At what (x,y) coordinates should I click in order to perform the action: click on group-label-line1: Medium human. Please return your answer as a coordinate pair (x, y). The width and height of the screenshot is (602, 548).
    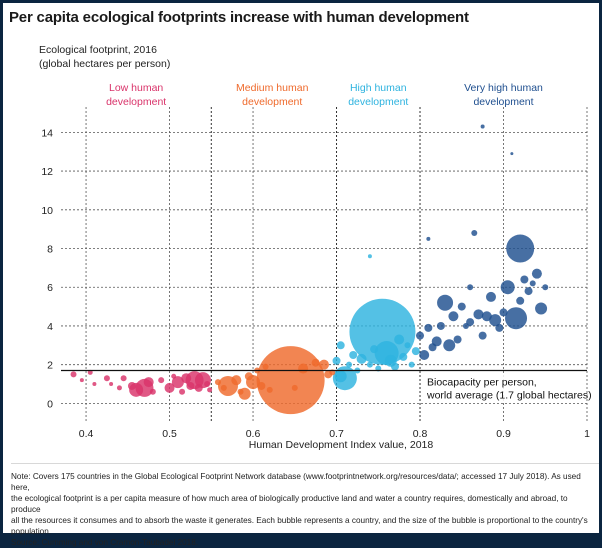
    Looking at the image, I should click on (272, 88).